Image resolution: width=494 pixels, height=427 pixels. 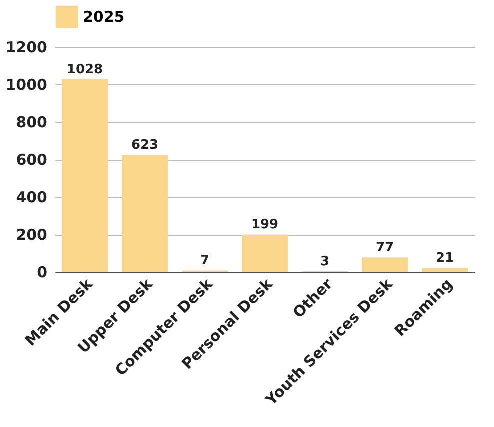 What do you see at coordinates (27, 47) in the screenshot?
I see `y-tick-label: 1200` at bounding box center [27, 47].